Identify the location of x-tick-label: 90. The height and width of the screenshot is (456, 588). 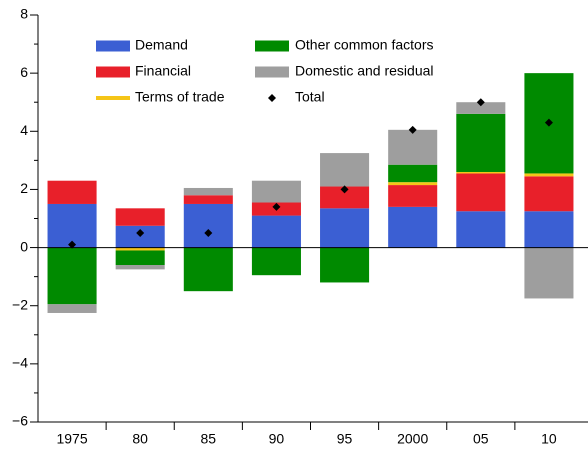
(277, 439).